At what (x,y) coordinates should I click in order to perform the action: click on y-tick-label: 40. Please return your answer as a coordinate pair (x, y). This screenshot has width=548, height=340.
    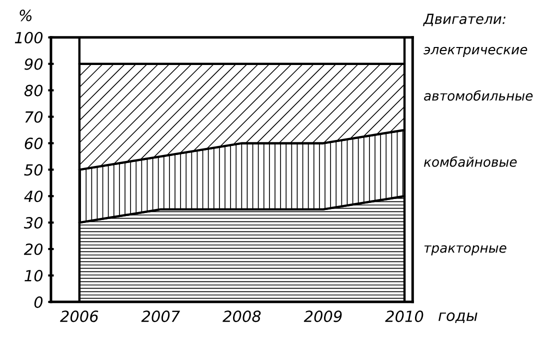
    Looking at the image, I should click on (33, 196).